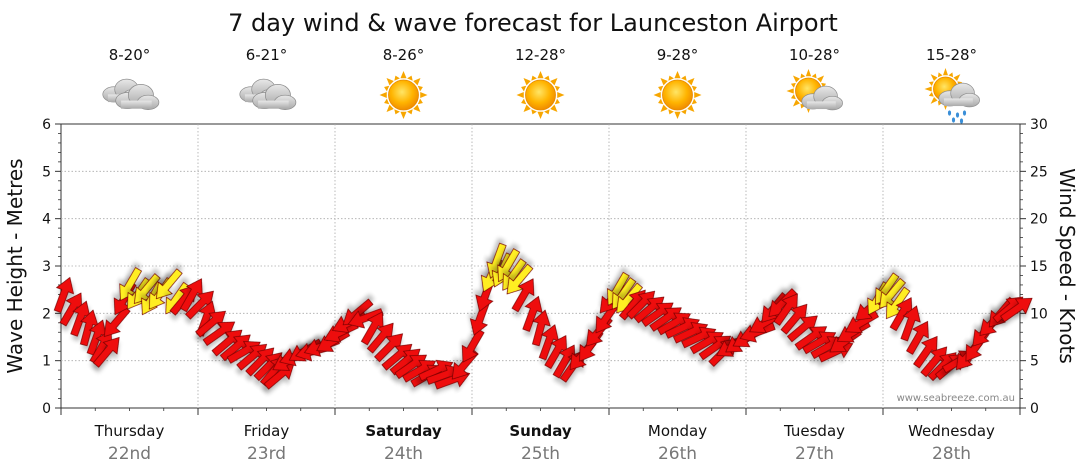 The width and height of the screenshot is (1080, 475). Describe the element at coordinates (952, 96) in the screenshot. I see `showers-icon` at that location.